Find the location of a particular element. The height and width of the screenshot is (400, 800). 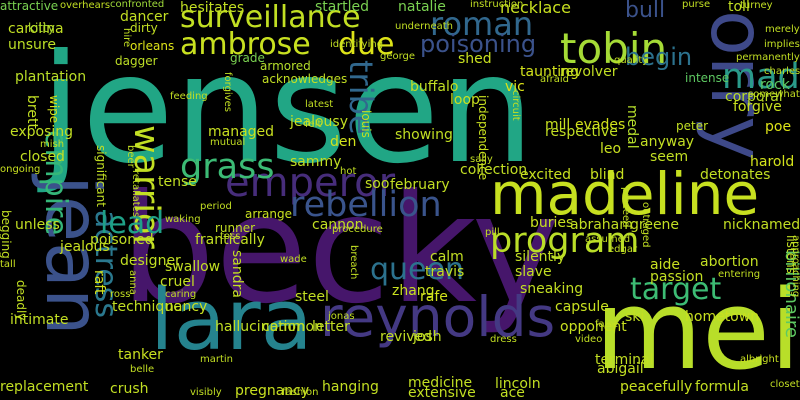

word-silently: silently is located at coordinates (540, 257).